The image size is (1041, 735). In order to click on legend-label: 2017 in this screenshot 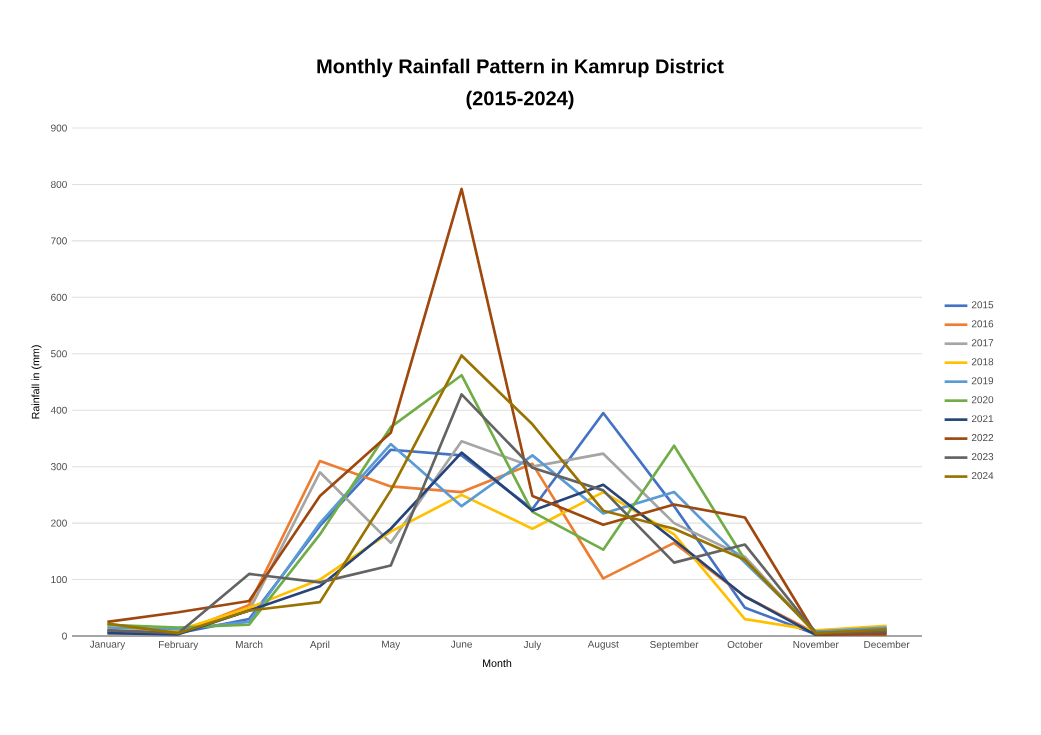, I will do `click(982, 343)`.